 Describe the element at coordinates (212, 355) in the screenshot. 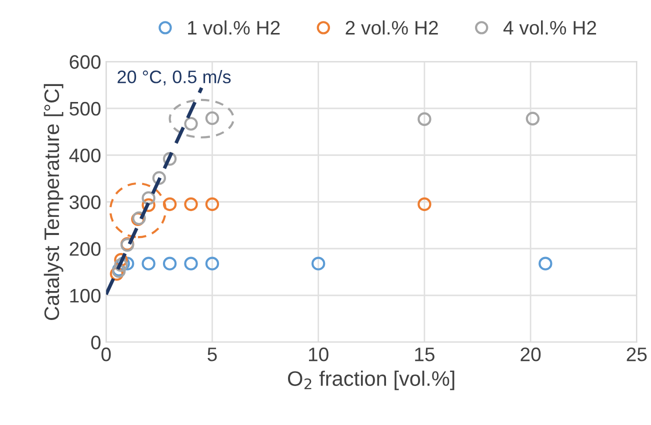

I see `x-tick-label: 5` at that location.